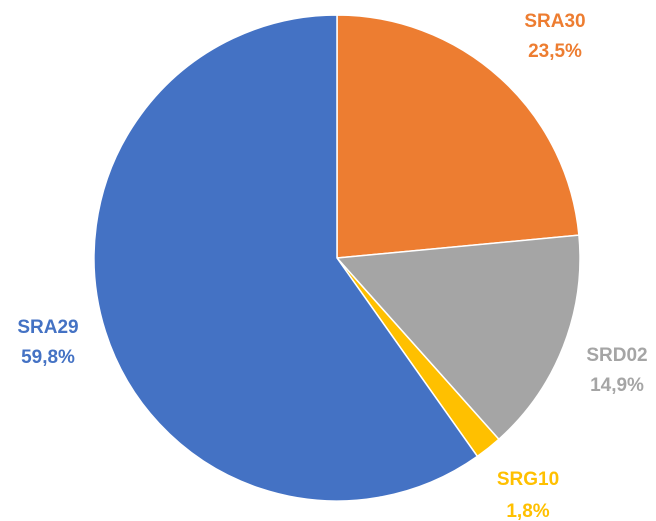 The width and height of the screenshot is (656, 521). What do you see at coordinates (617, 385) in the screenshot?
I see `slice-value-label: 14,9%` at bounding box center [617, 385].